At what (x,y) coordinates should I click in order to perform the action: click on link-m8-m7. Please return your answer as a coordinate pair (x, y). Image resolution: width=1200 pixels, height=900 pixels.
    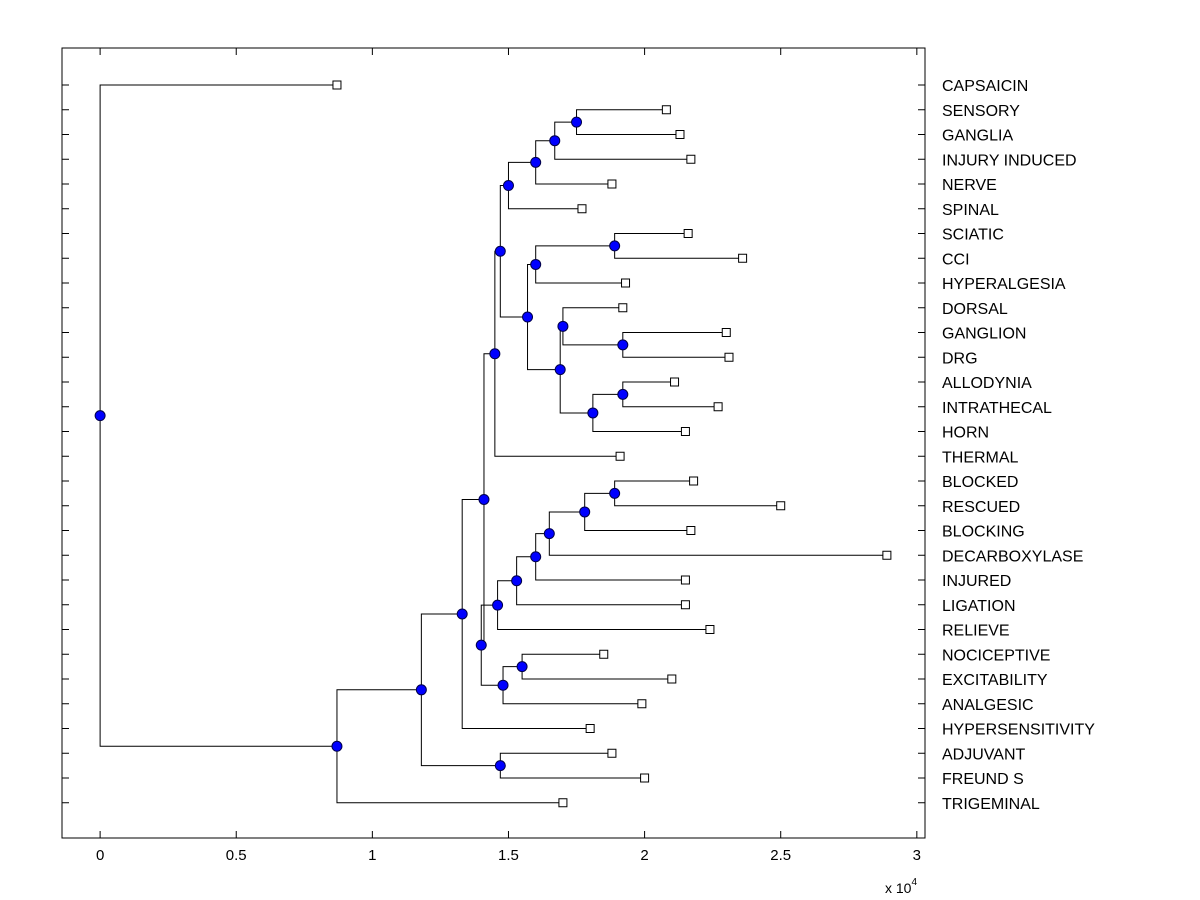
    Looking at the image, I should click on (592, 336).